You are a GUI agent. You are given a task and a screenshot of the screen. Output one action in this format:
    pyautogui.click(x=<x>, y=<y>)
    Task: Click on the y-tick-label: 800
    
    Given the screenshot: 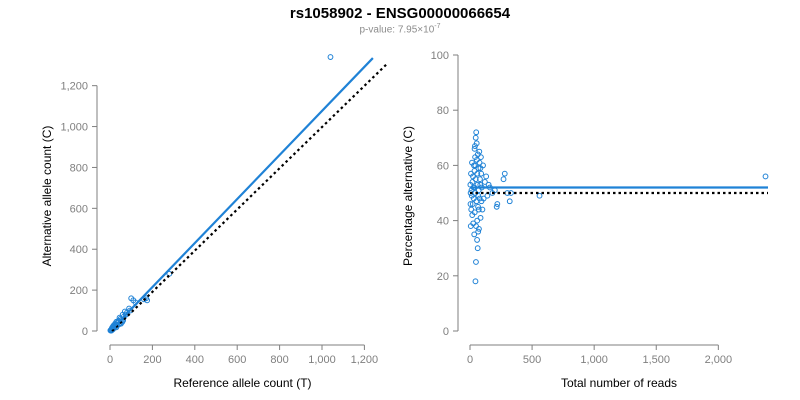 What is the action you would take?
    pyautogui.click(x=79, y=168)
    